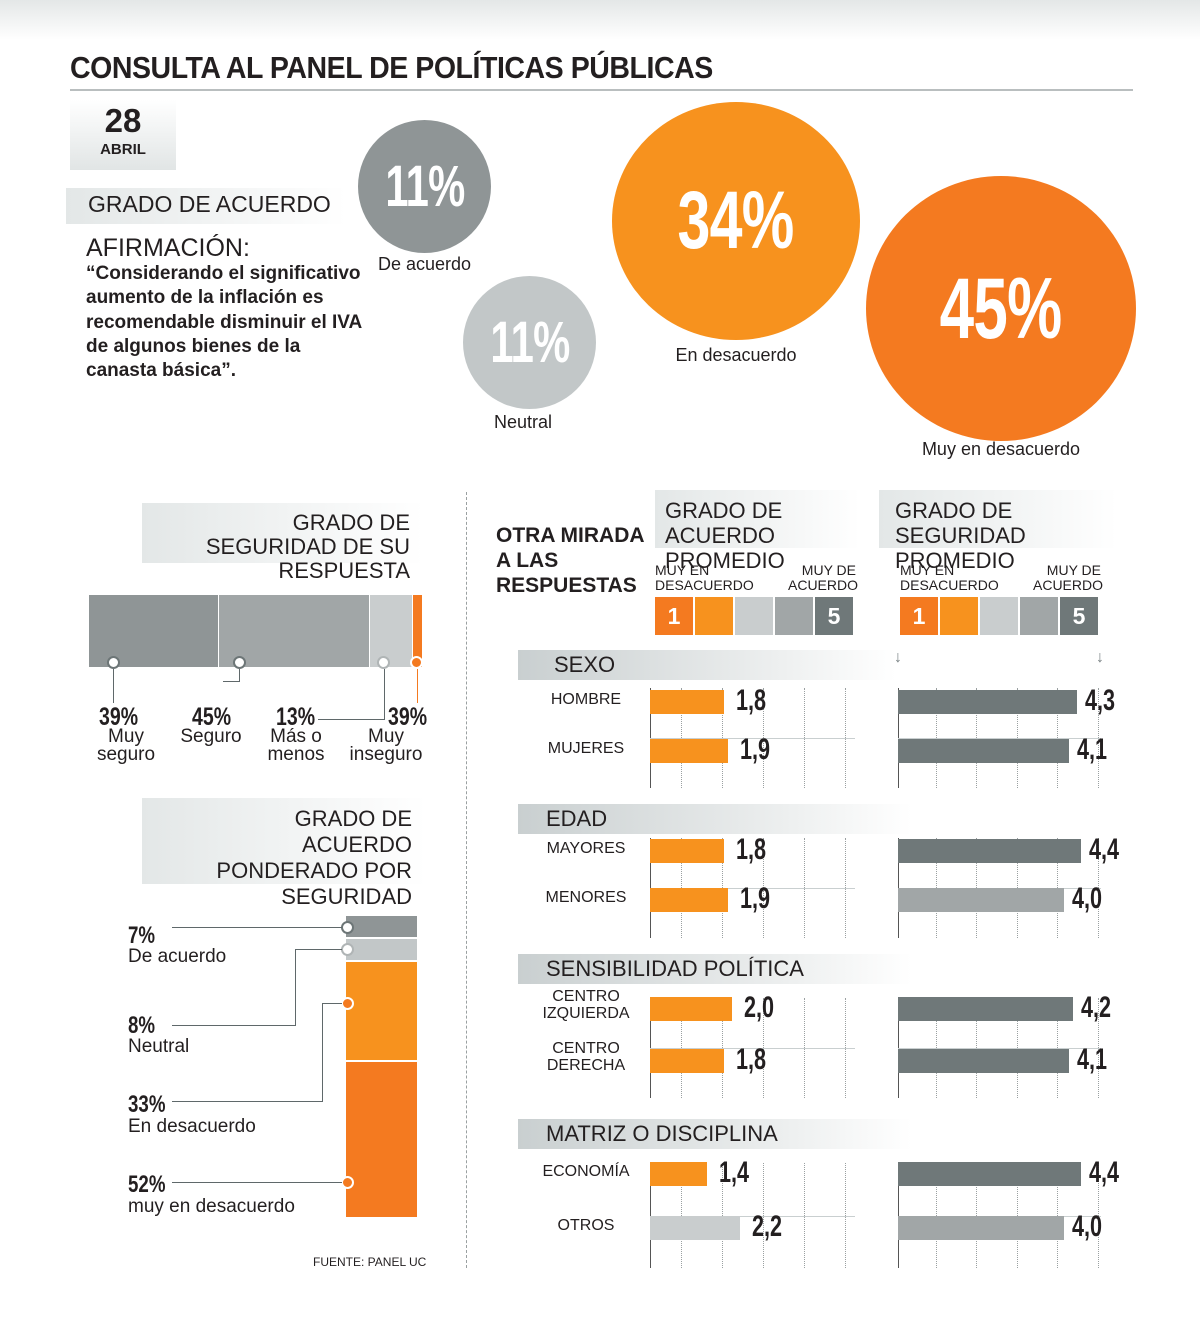  I want to click on title-rule, so click(601, 90).